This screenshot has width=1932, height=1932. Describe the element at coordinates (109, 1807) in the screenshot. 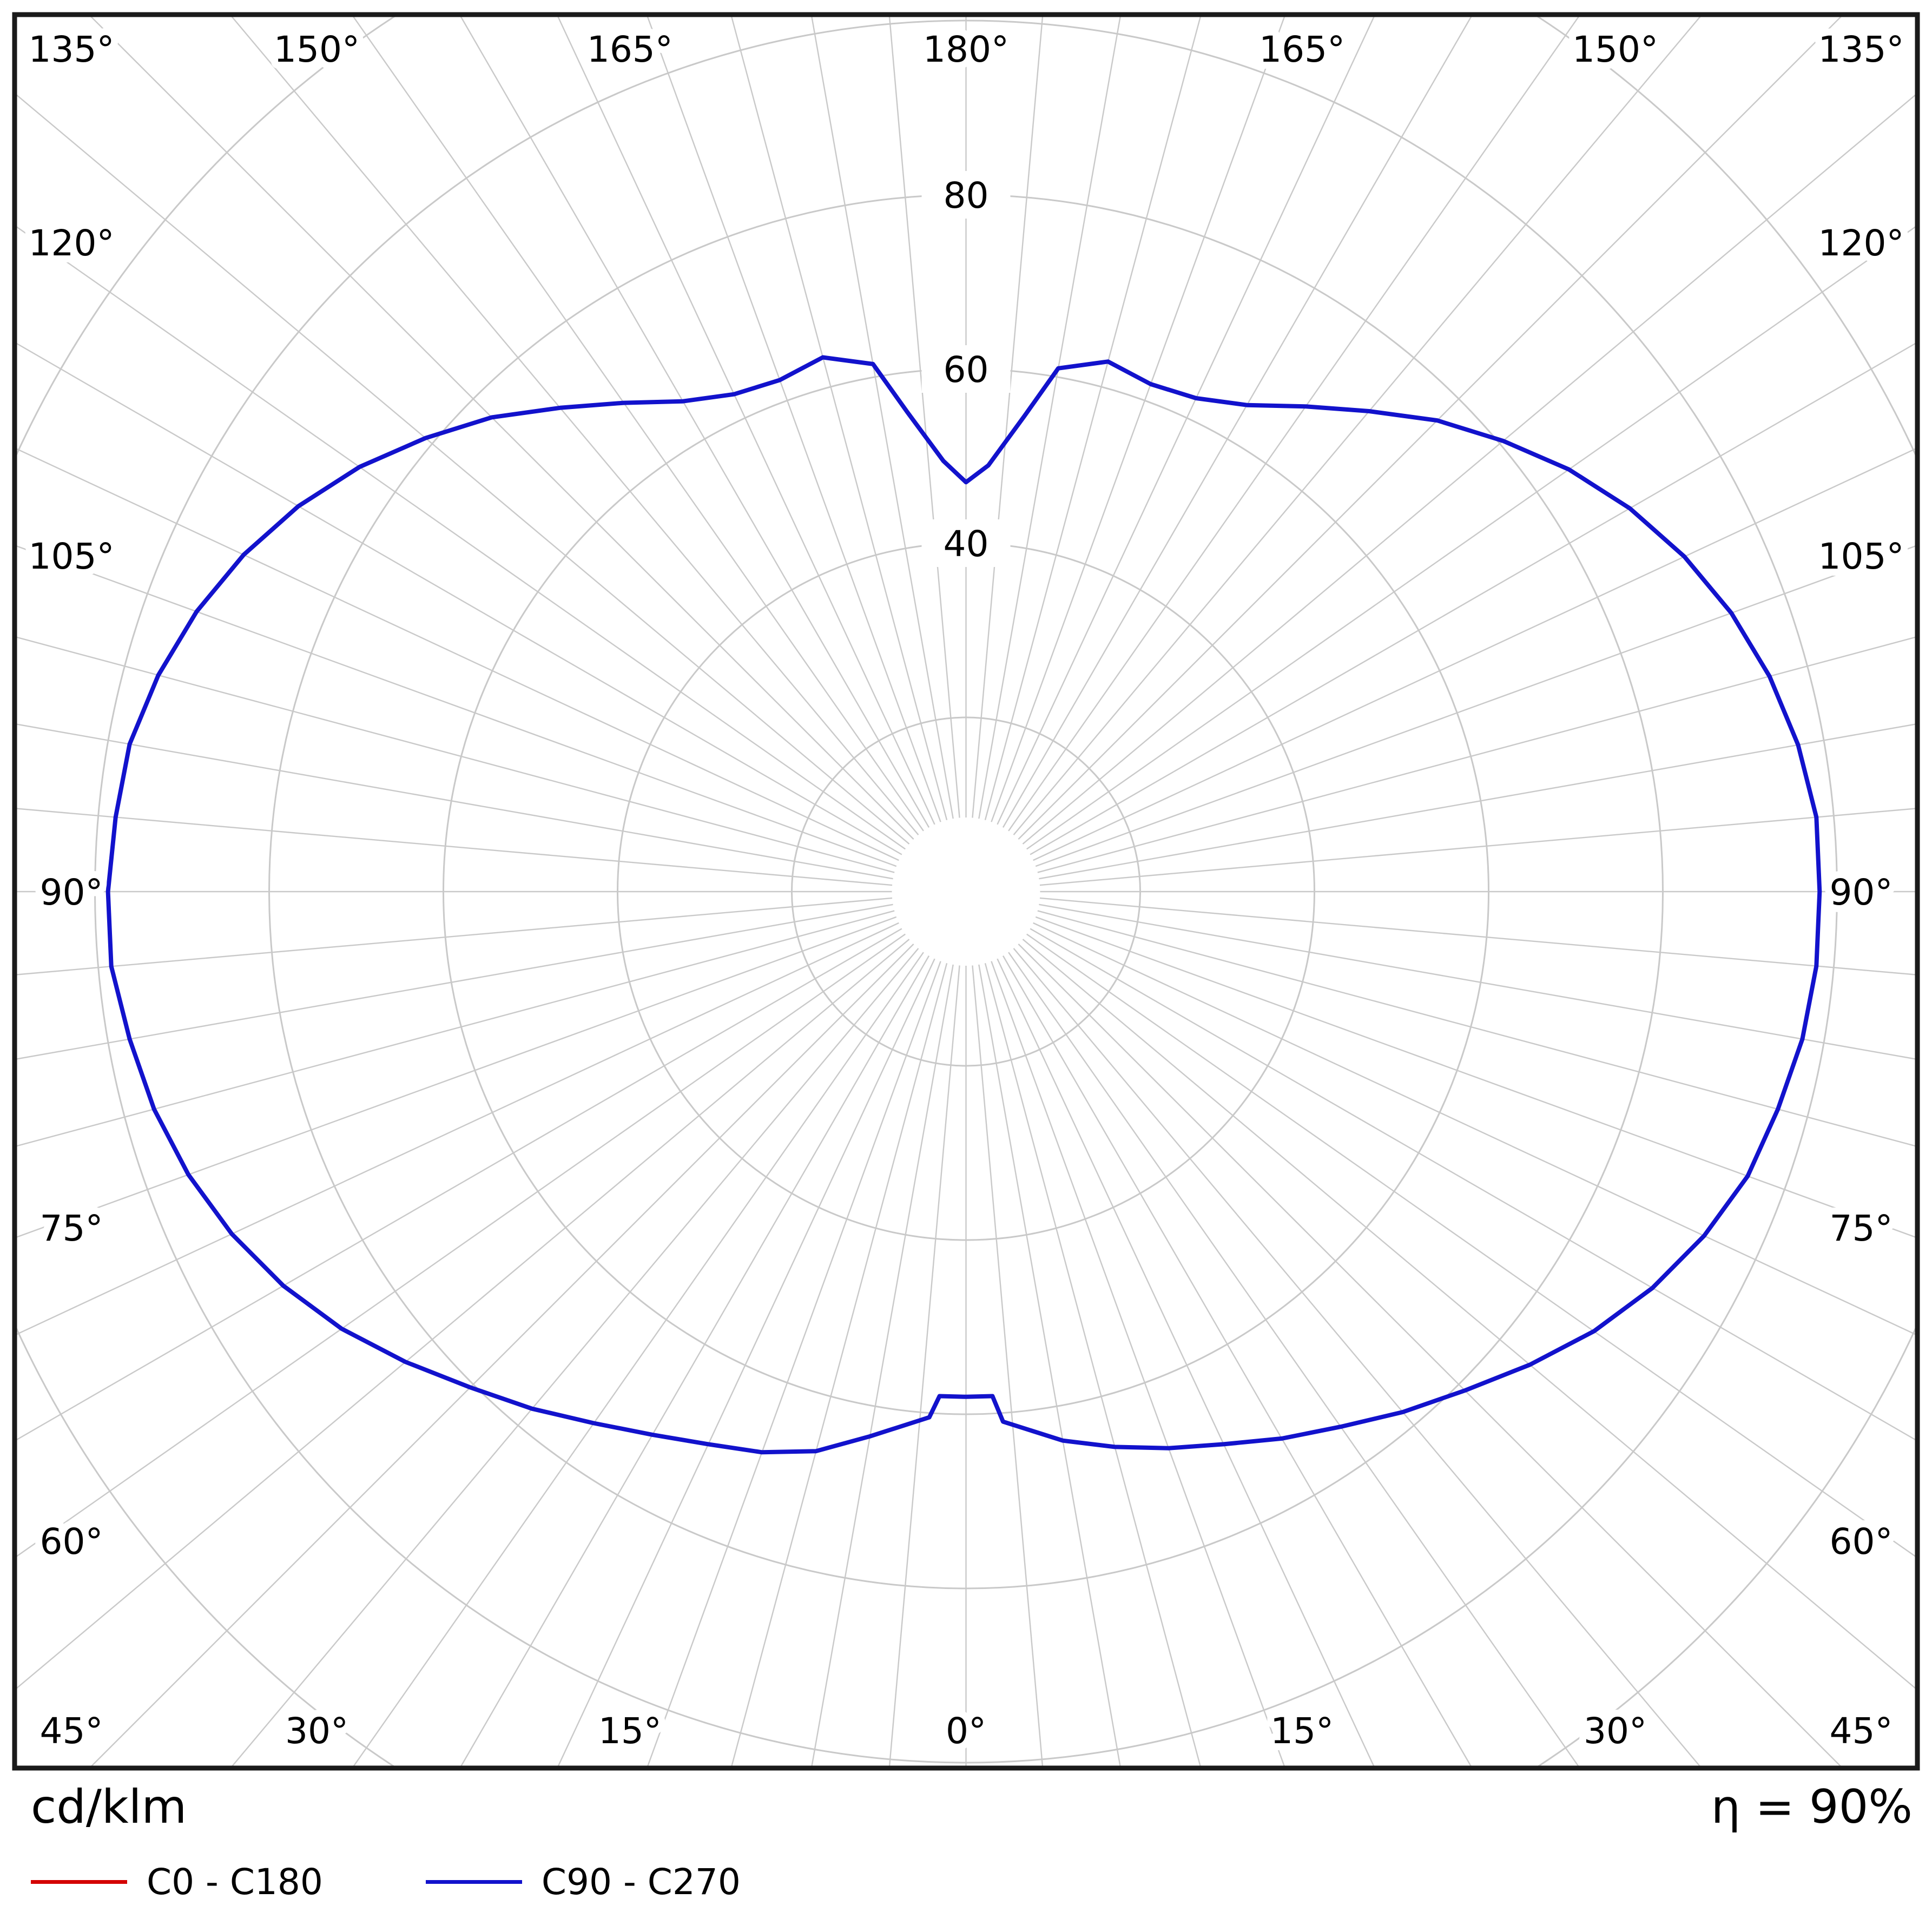

I see `units-label: cd/klm` at that location.